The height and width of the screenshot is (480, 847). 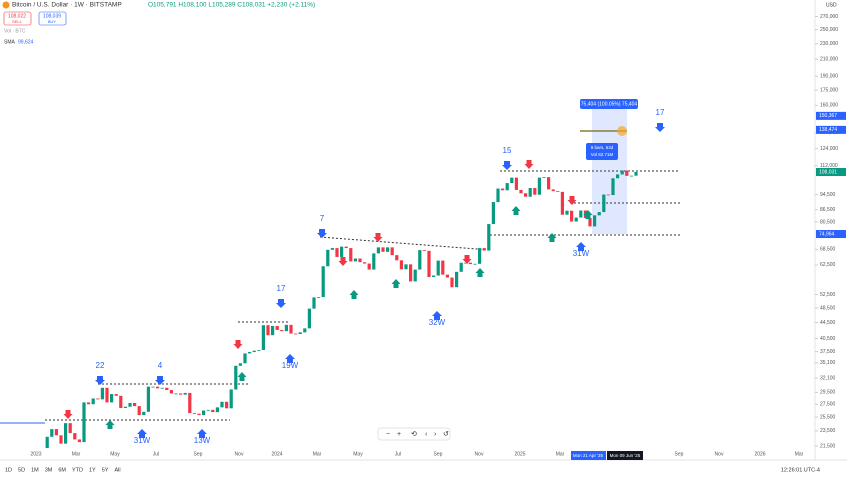 I want to click on y-tick-label: 230,000, so click(x=829, y=44).